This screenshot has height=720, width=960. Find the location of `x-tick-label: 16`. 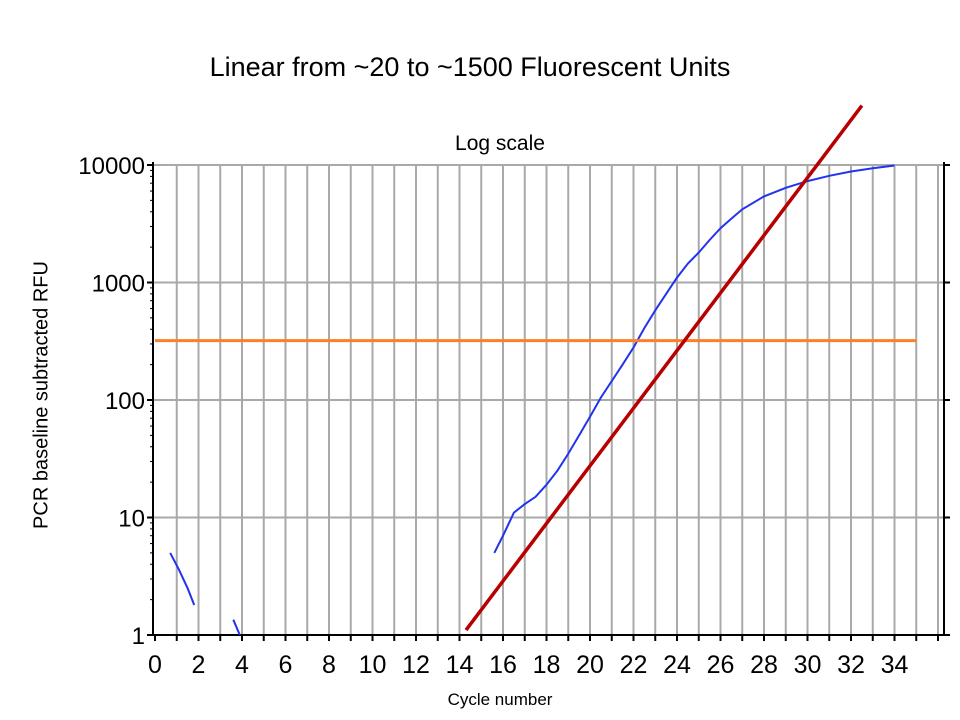

x-tick-label: 16 is located at coordinates (503, 665).